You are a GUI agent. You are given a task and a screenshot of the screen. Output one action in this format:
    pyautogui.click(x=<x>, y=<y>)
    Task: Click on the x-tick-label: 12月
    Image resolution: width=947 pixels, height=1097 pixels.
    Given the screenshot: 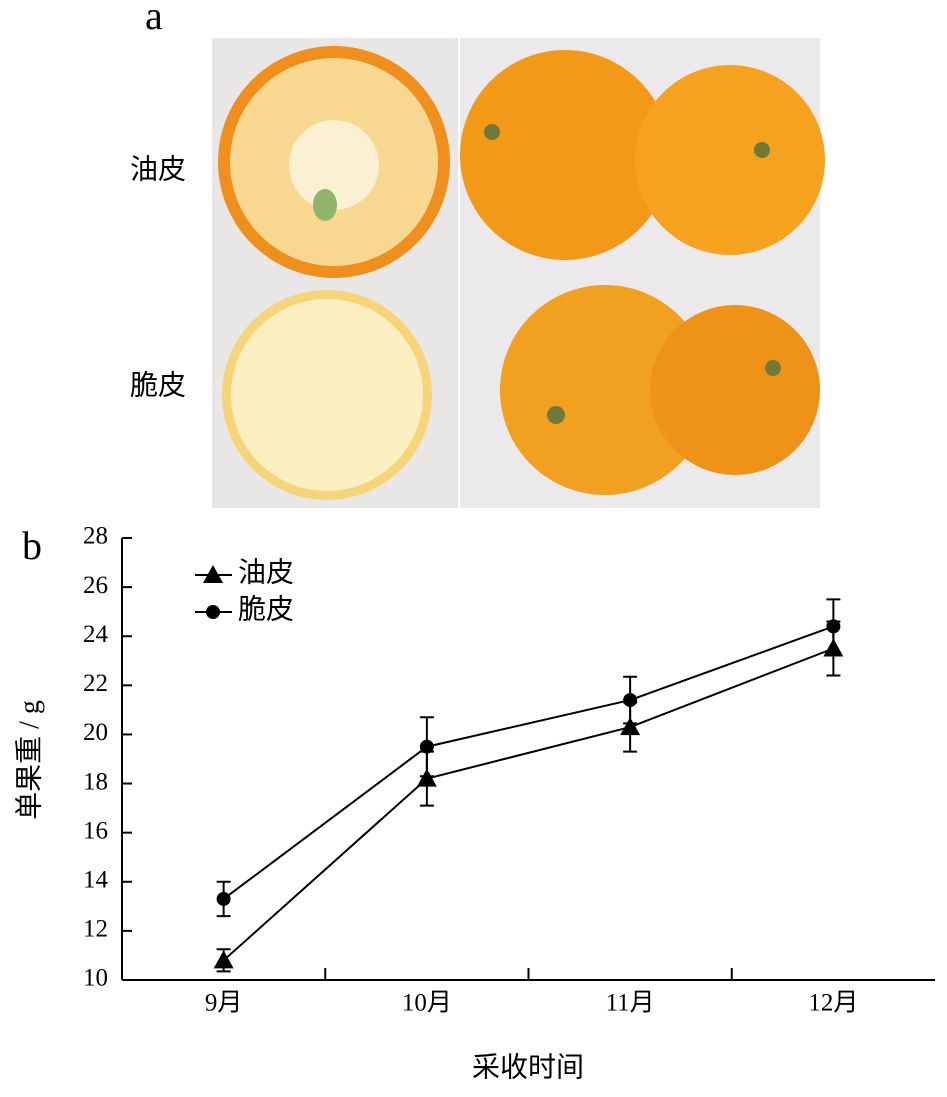 What is the action you would take?
    pyautogui.click(x=833, y=1003)
    